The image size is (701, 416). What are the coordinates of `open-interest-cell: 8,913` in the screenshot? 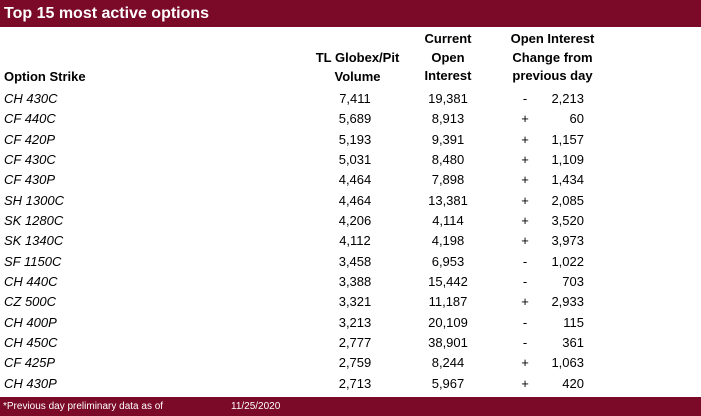 It's located at (448, 119).